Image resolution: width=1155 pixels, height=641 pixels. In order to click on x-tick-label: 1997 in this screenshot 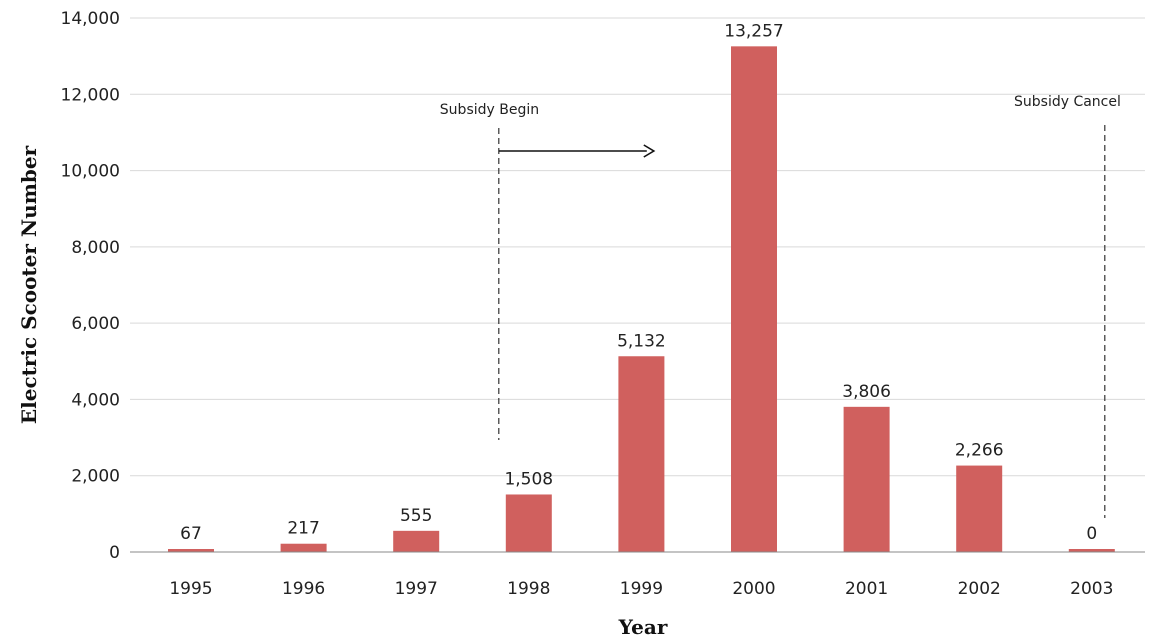, I will do `click(416, 589)`.